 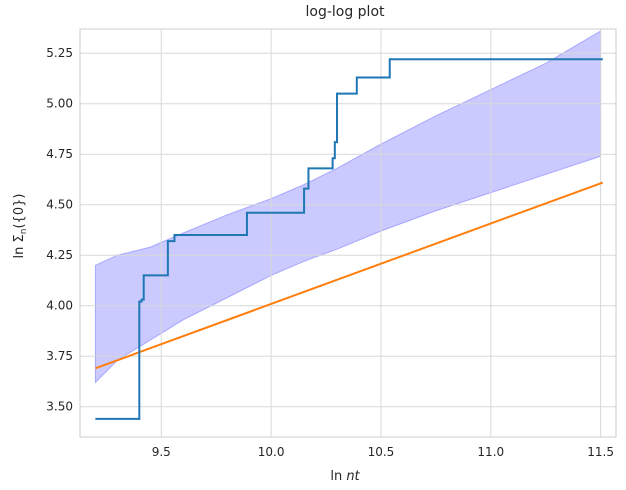 I want to click on y-tick-label-0: 3.50, so click(x=59, y=407).